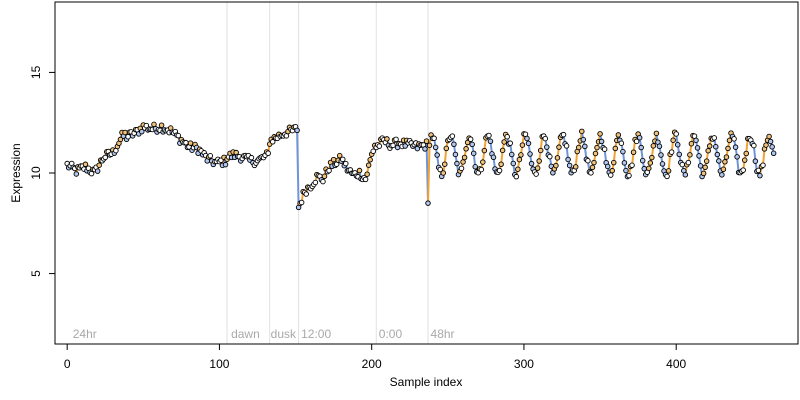  What do you see at coordinates (429, 174) in the screenshot?
I see `series-segment` at bounding box center [429, 174].